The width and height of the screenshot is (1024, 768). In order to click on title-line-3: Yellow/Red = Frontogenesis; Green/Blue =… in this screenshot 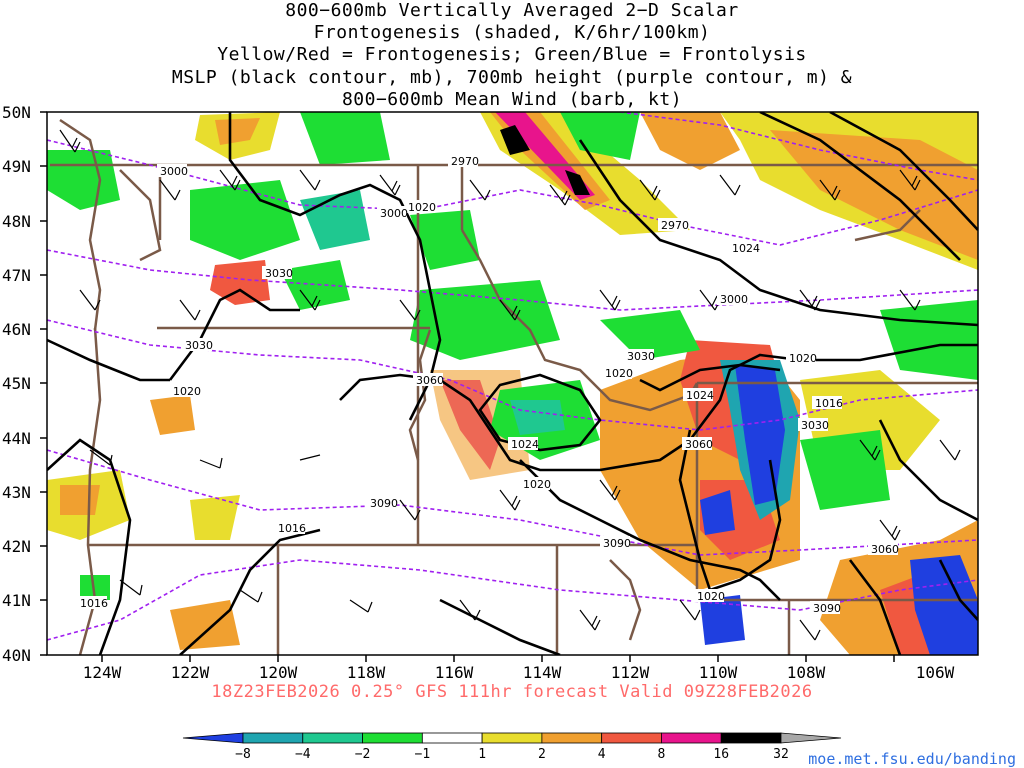, I will do `click(512, 54)`.